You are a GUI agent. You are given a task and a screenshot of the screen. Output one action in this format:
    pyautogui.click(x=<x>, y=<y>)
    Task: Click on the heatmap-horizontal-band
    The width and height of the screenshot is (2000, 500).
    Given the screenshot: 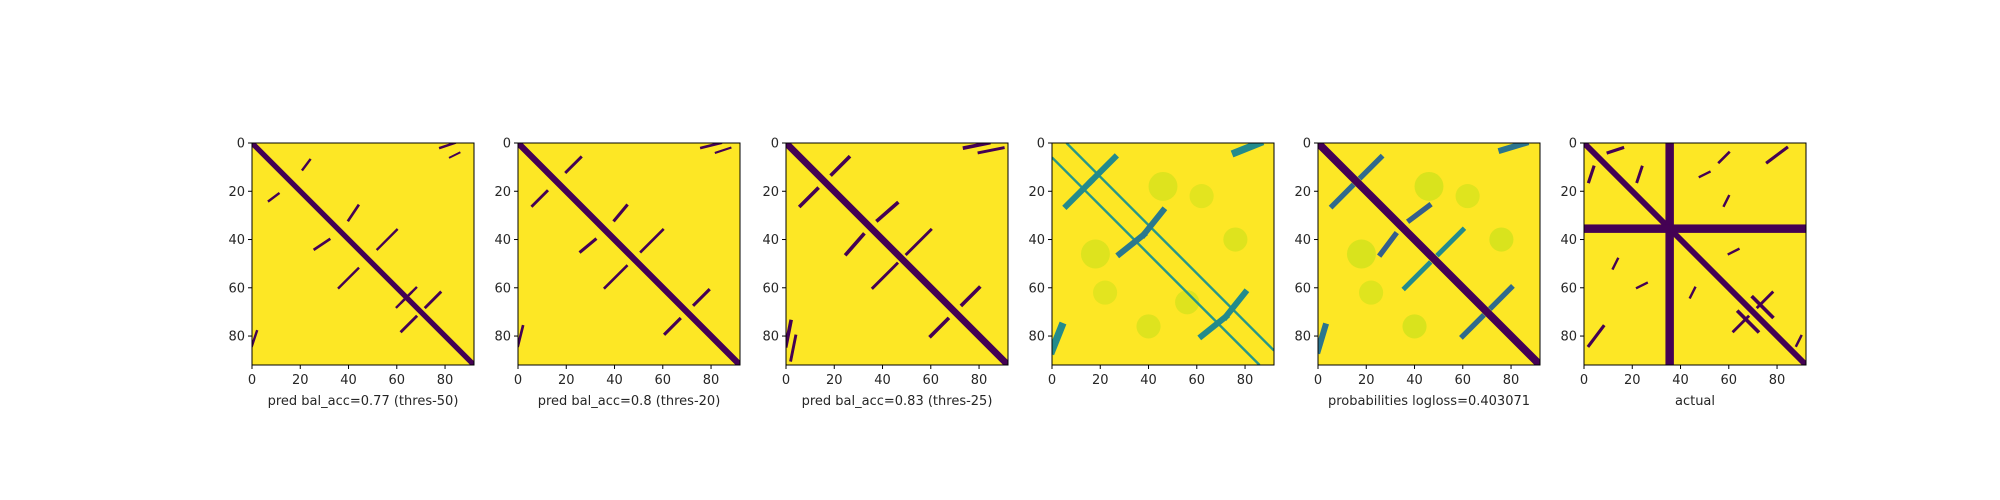 What is the action you would take?
    pyautogui.click(x=1695, y=228)
    